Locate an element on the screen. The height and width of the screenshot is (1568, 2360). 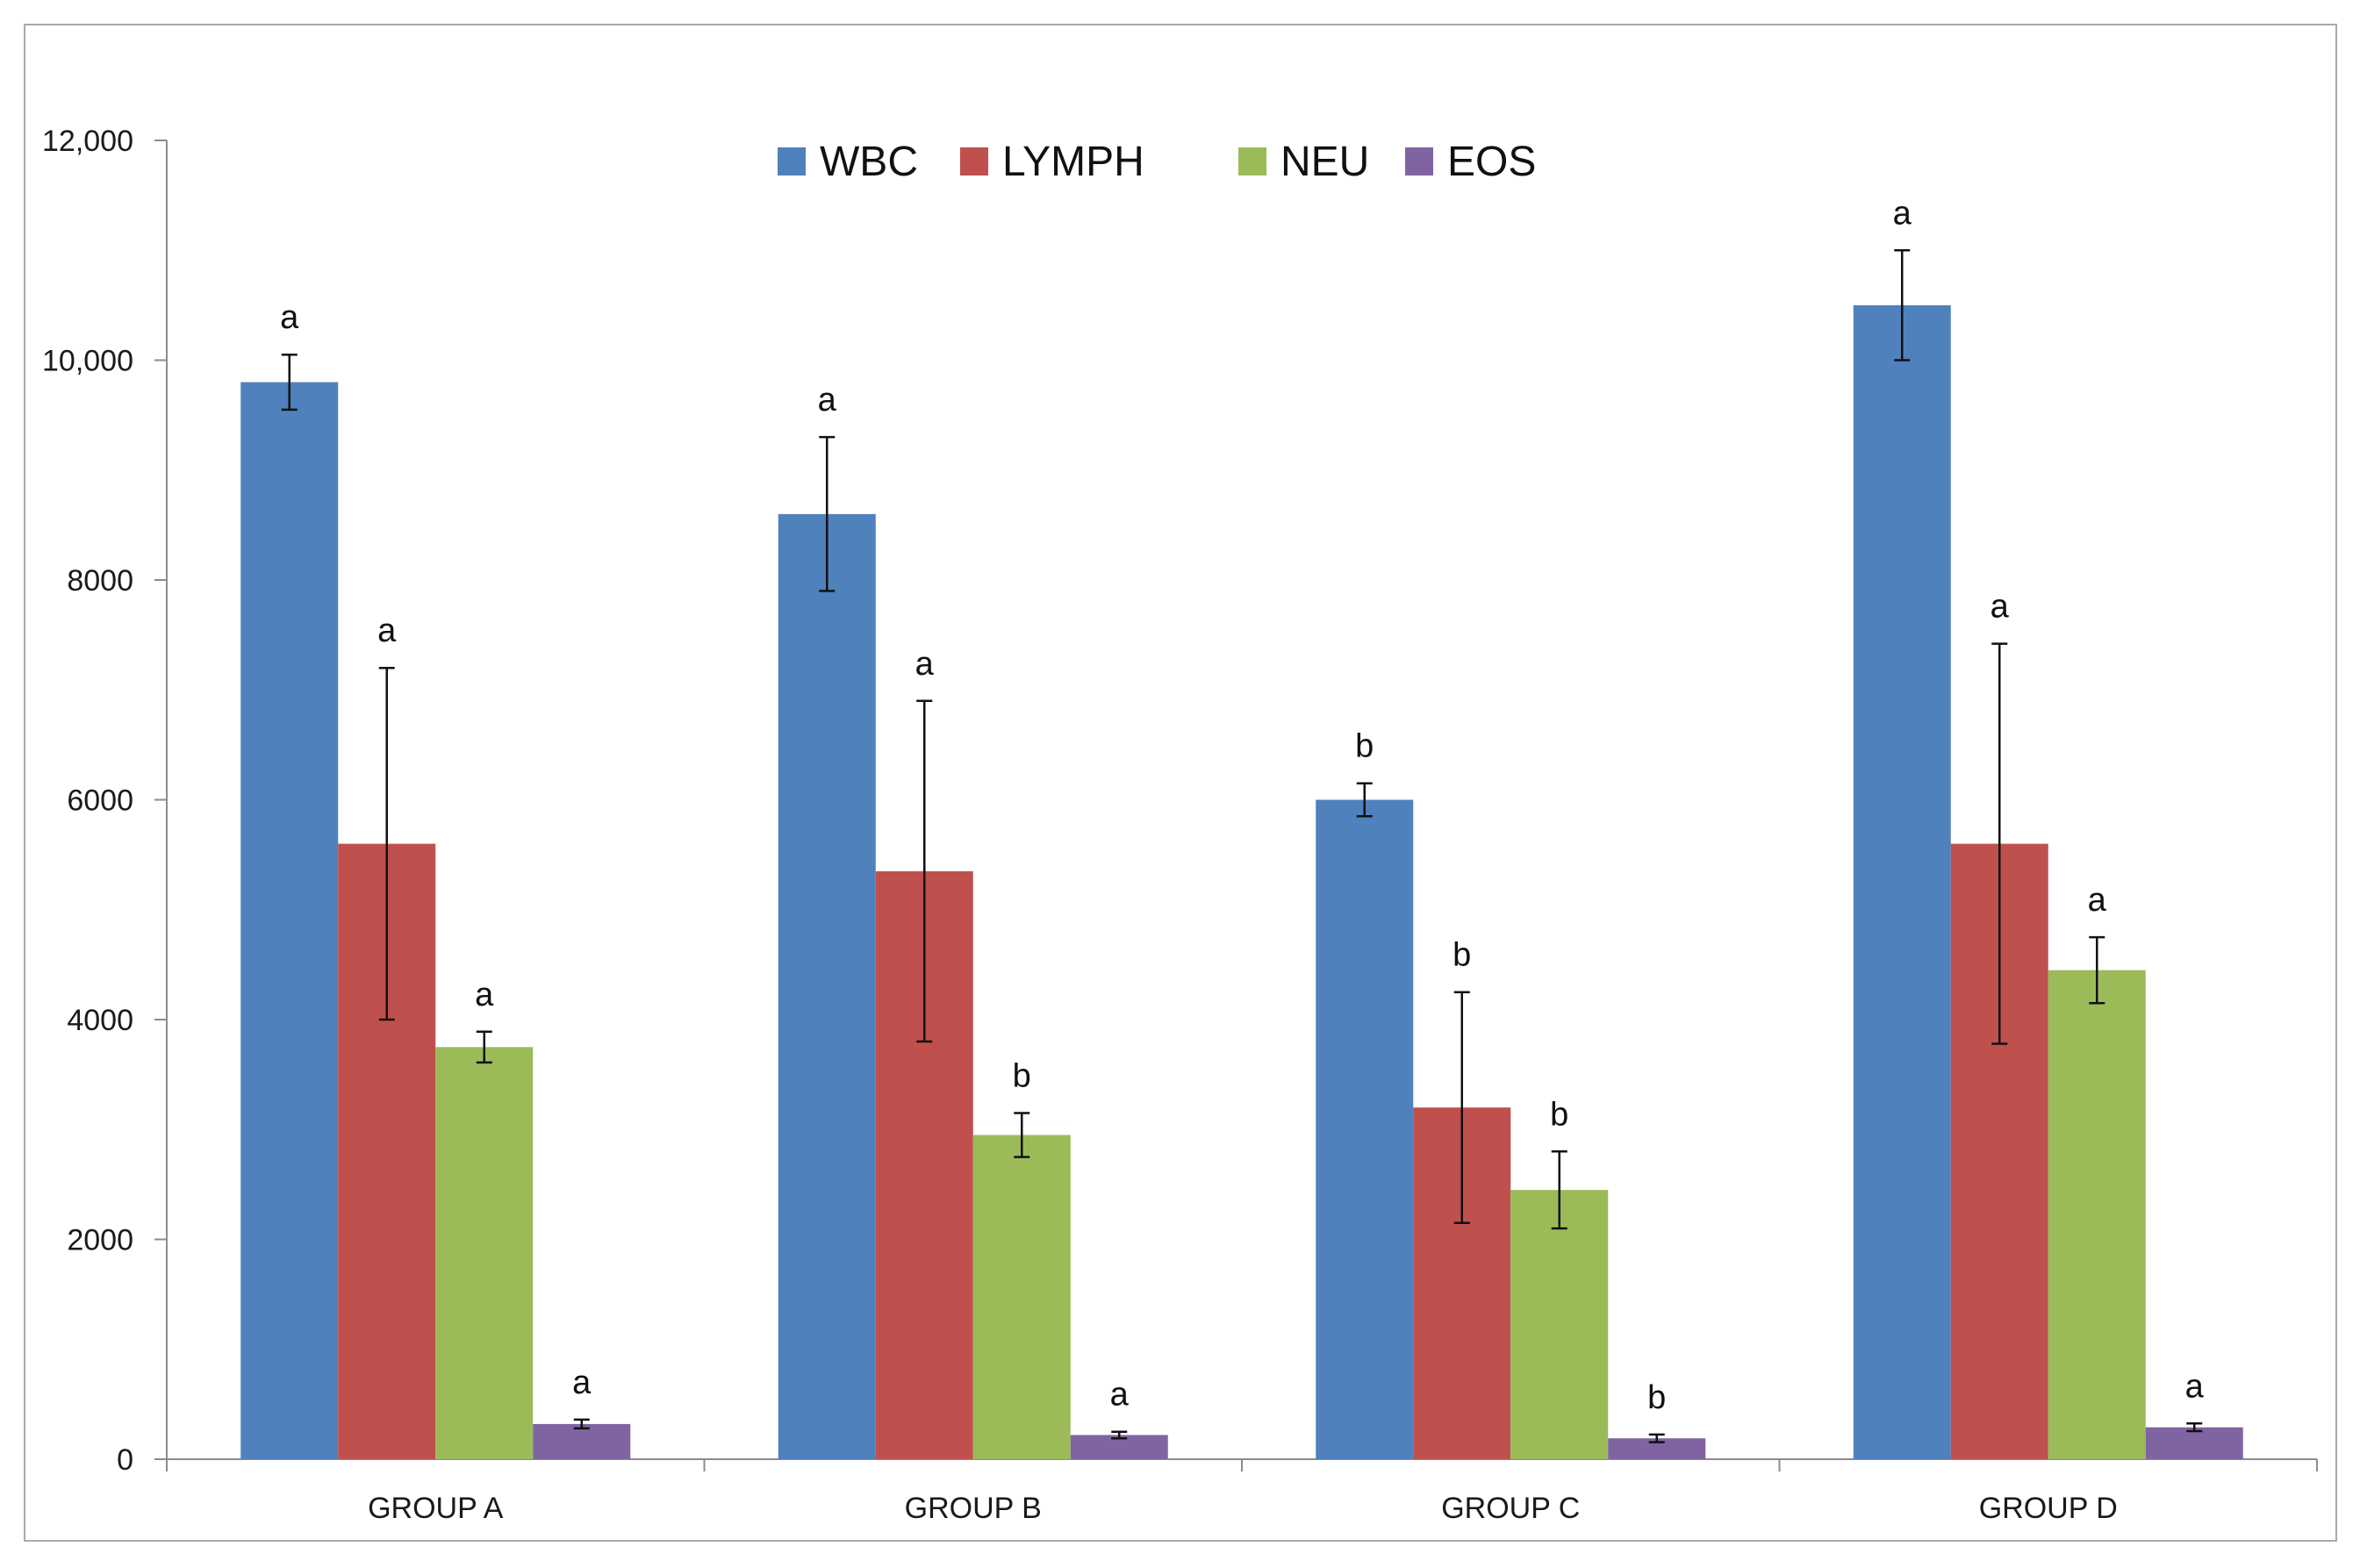
legend-item-lymph: LYMPH is located at coordinates (1052, 162).